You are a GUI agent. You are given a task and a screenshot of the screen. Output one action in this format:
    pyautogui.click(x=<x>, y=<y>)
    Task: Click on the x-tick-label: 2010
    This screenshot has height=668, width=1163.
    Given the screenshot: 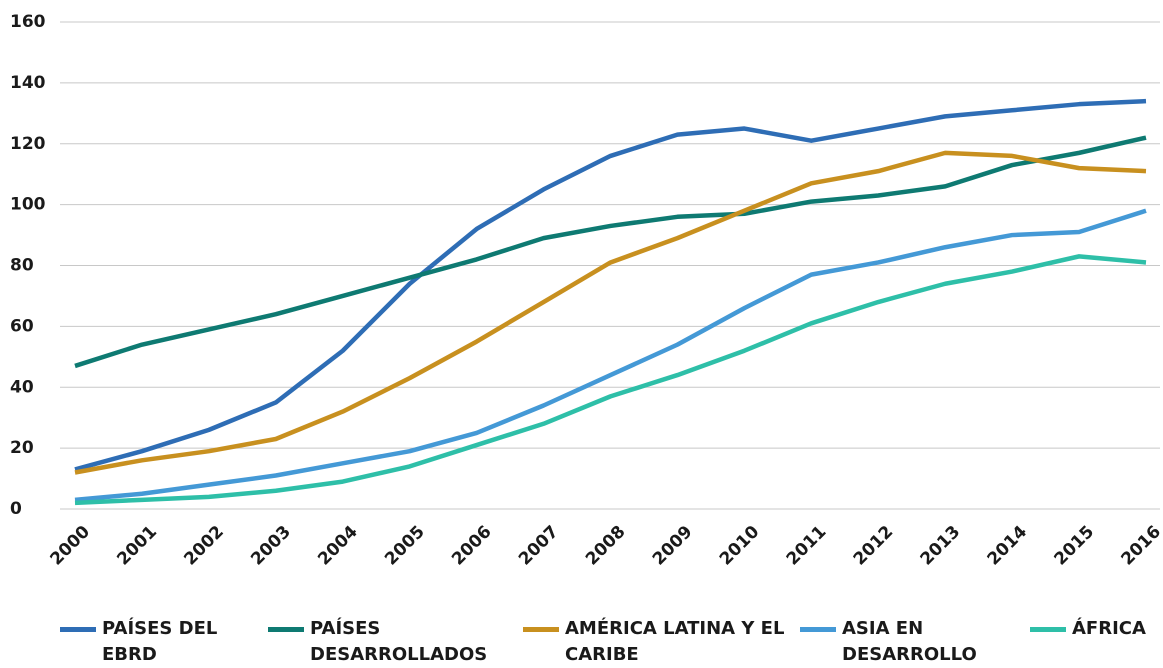 What is the action you would take?
    pyautogui.click(x=740, y=546)
    